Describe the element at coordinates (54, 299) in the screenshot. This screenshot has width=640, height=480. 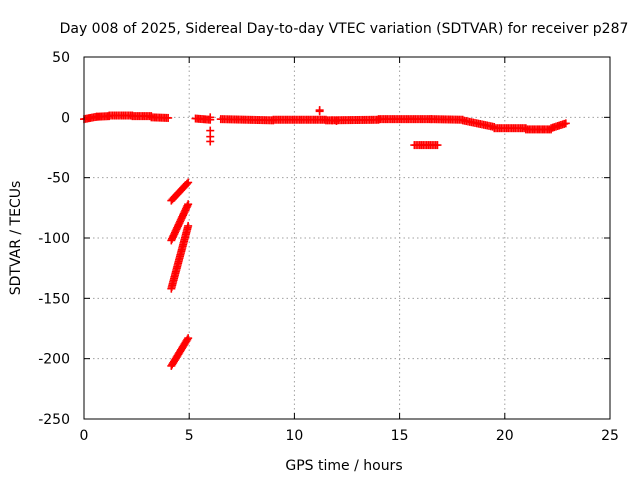
I see `y-tick-label: -150` at that location.